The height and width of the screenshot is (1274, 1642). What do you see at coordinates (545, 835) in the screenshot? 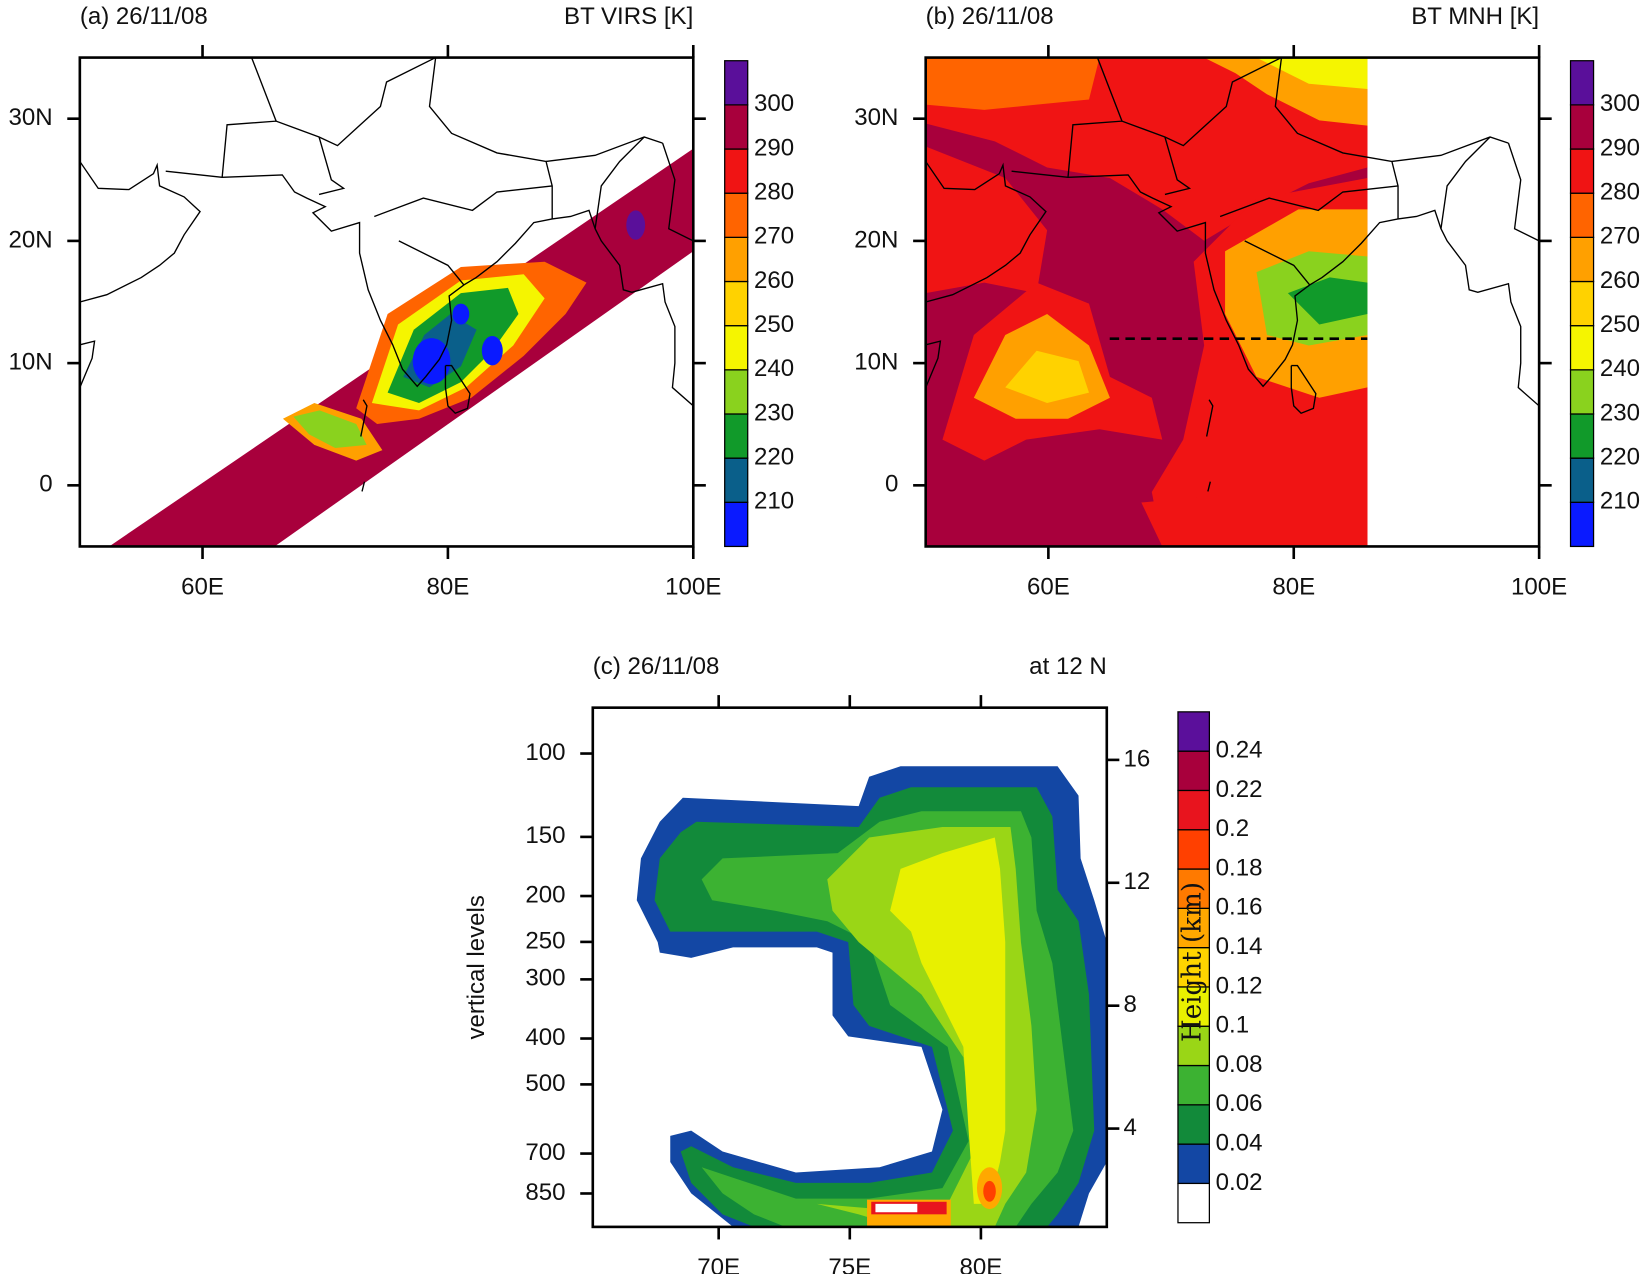
I see `y-tick-label: 150` at bounding box center [545, 835].